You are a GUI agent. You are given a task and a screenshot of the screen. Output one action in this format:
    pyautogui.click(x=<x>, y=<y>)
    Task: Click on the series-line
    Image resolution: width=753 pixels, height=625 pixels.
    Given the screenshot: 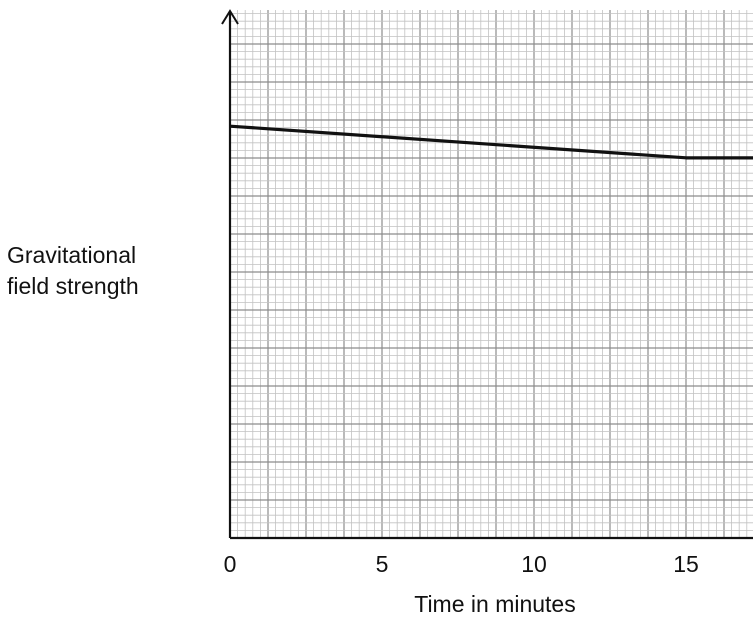 What is the action you would take?
    pyautogui.click(x=491, y=142)
    